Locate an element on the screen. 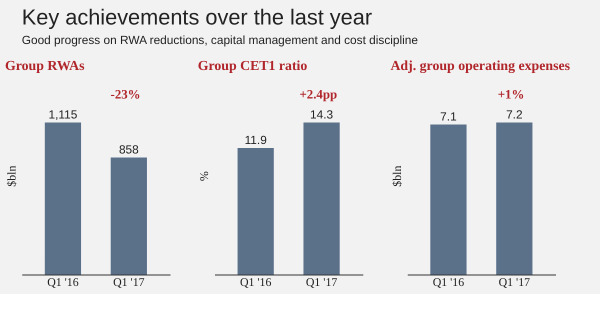  data-label: 7.2 is located at coordinates (514, 114).